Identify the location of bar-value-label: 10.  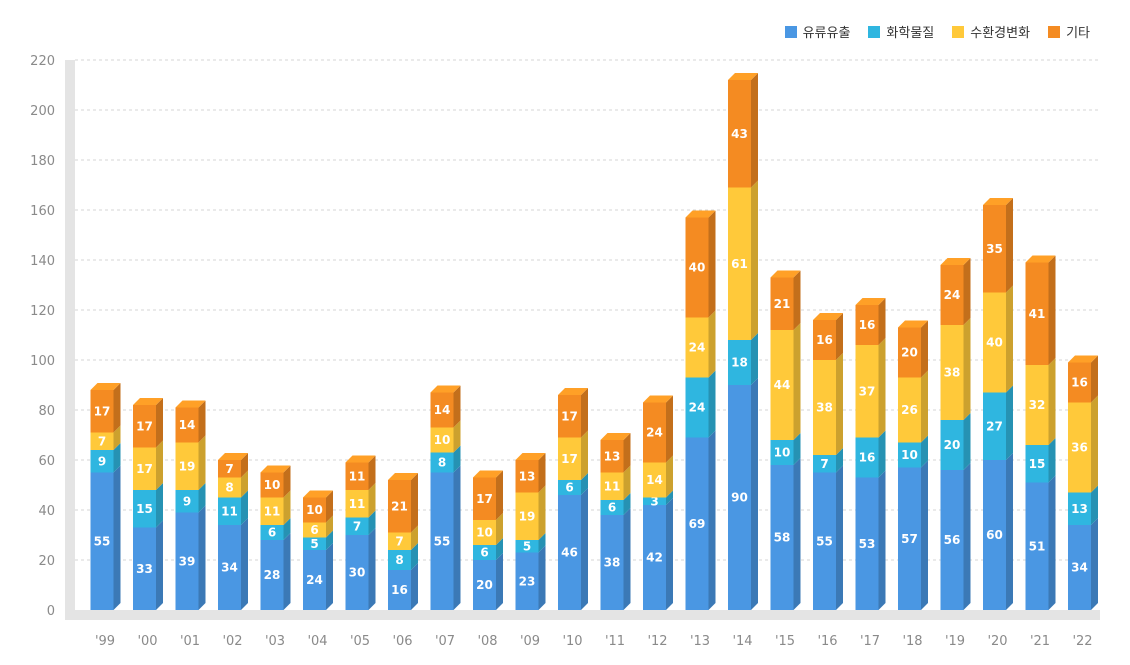
(314, 510).